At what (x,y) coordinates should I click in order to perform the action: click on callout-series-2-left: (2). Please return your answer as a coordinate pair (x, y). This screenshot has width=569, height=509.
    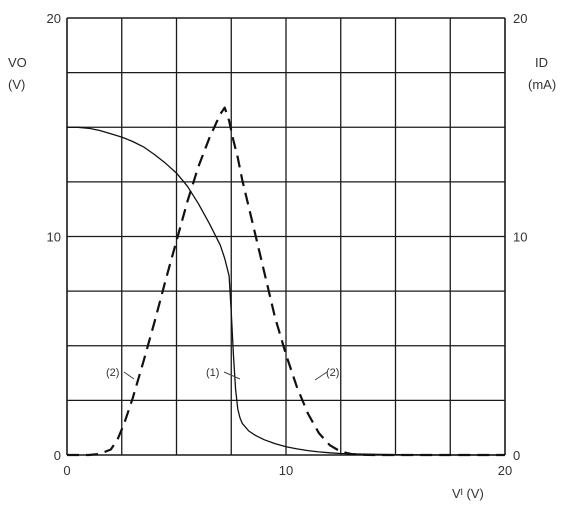
    Looking at the image, I should click on (112, 373).